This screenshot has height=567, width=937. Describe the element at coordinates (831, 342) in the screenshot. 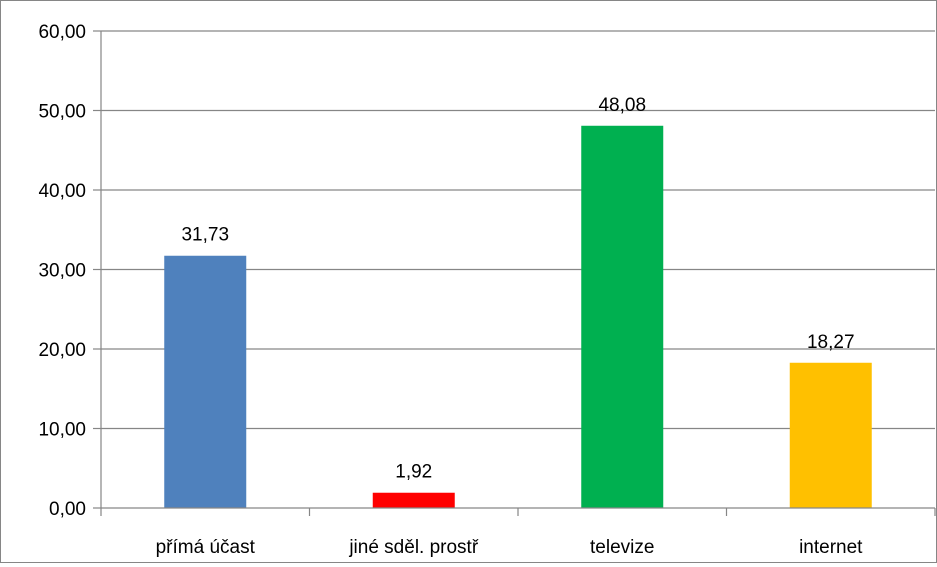

I see `data-label: 18,27` at that location.